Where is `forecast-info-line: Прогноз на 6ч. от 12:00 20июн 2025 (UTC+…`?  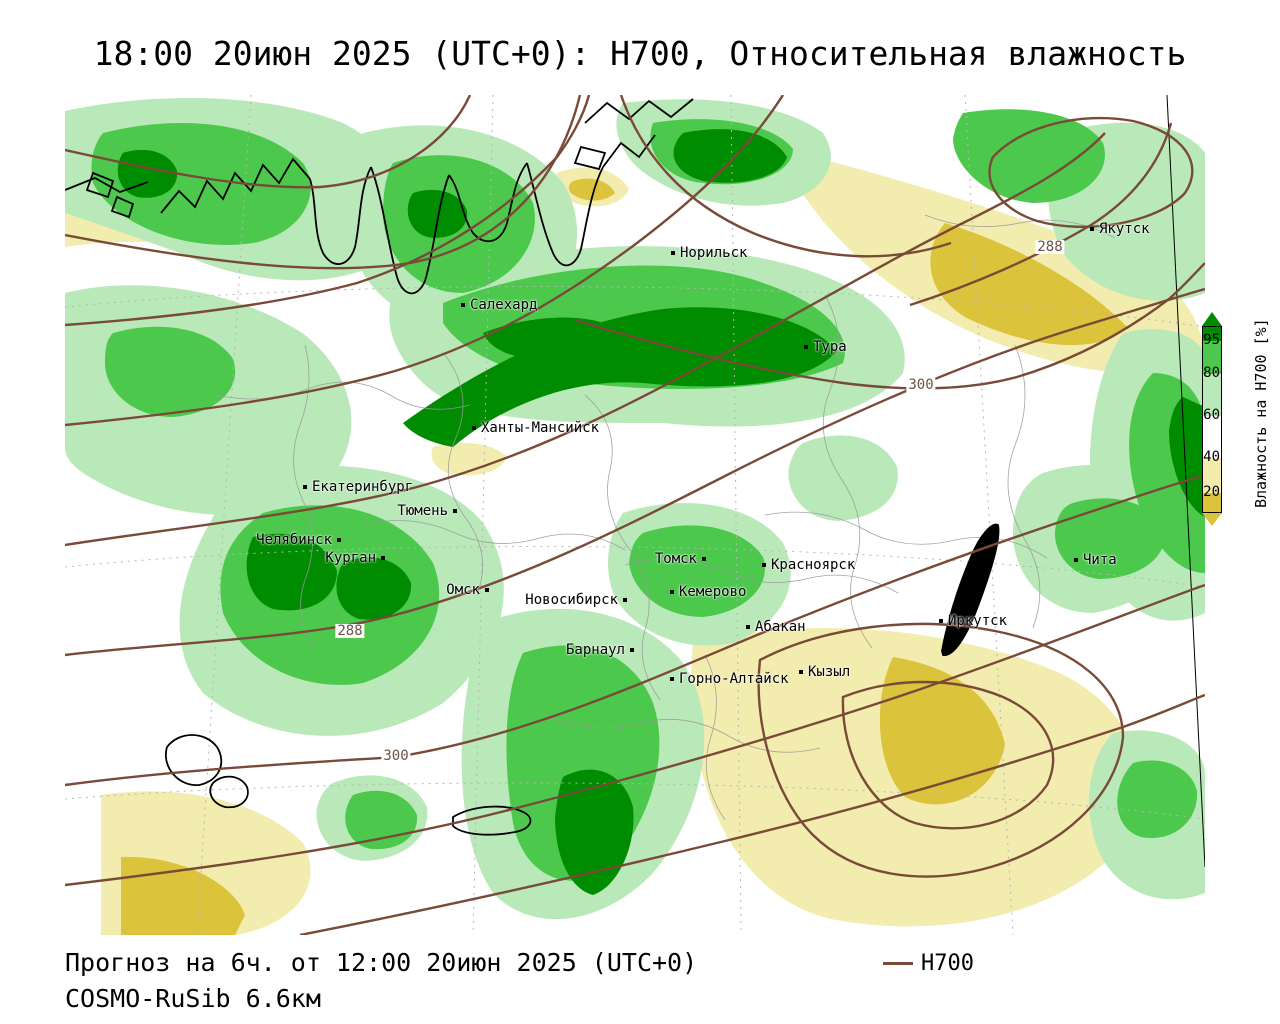 forecast-info-line: Прогноз на 6ч. от 12:00 20июн 2025 (UTC+… is located at coordinates (381, 962).